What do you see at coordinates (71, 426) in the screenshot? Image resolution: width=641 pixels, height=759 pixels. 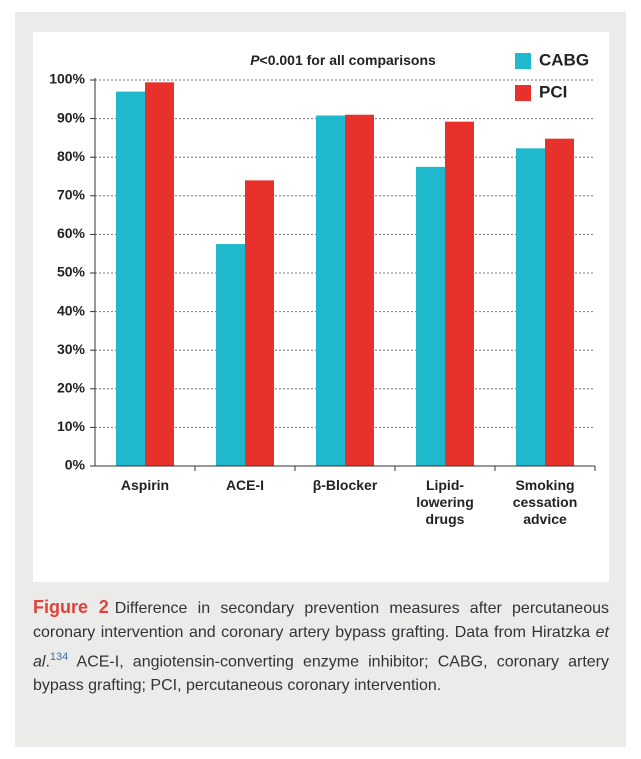 I see `y-tick-label: 10%` at bounding box center [71, 426].